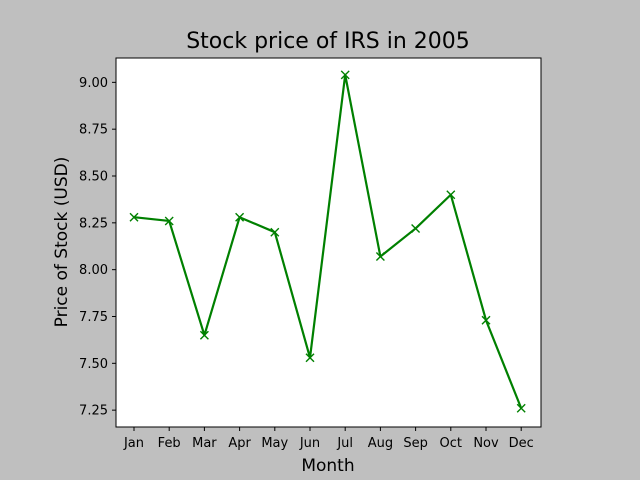  Describe the element at coordinates (239, 443) in the screenshot. I see `x-tick-label: Apr` at that location.